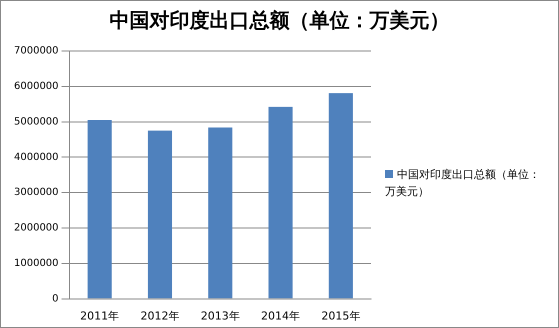 This screenshot has width=559, height=328. What do you see at coordinates (340, 315) in the screenshot?
I see `x-tick-label: 2015年` at bounding box center [340, 315].